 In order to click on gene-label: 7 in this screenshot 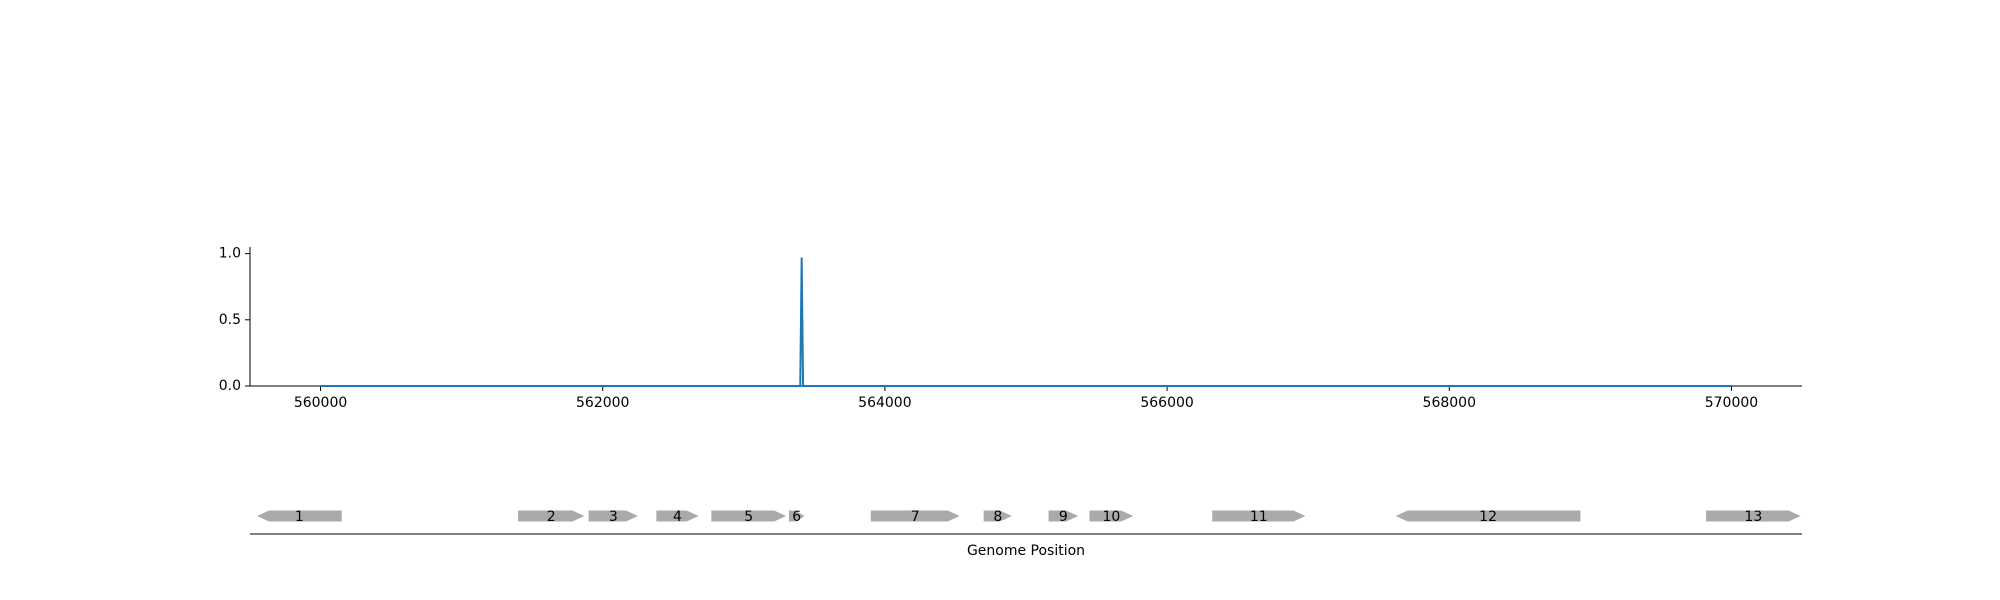, I will do `click(915, 517)`.